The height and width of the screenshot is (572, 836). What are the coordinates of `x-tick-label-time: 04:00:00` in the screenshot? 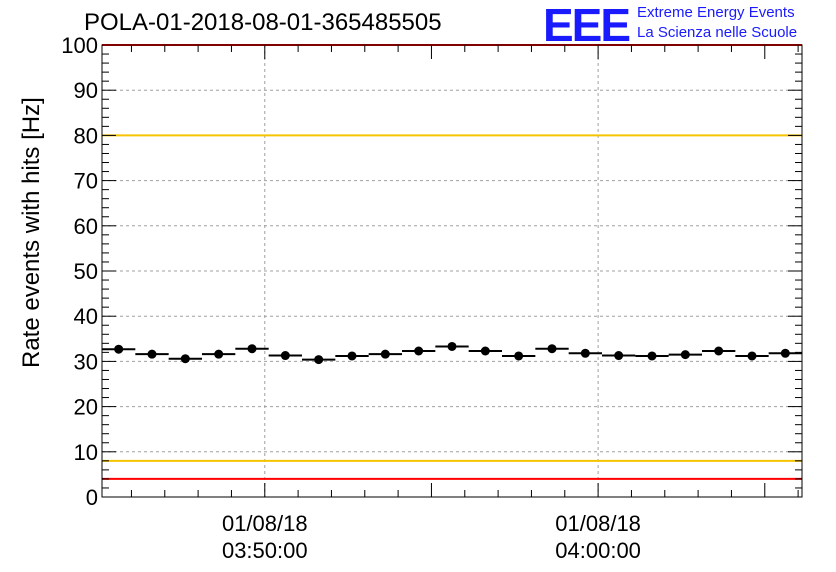 It's located at (598, 550).